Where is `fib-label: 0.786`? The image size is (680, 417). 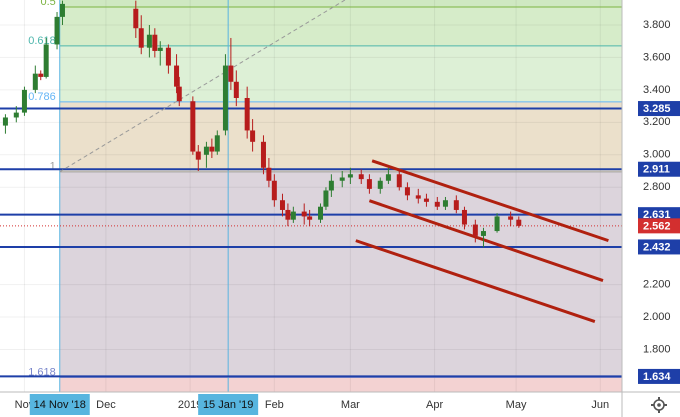
fib-label: 0.786 is located at coordinates (42, 97).